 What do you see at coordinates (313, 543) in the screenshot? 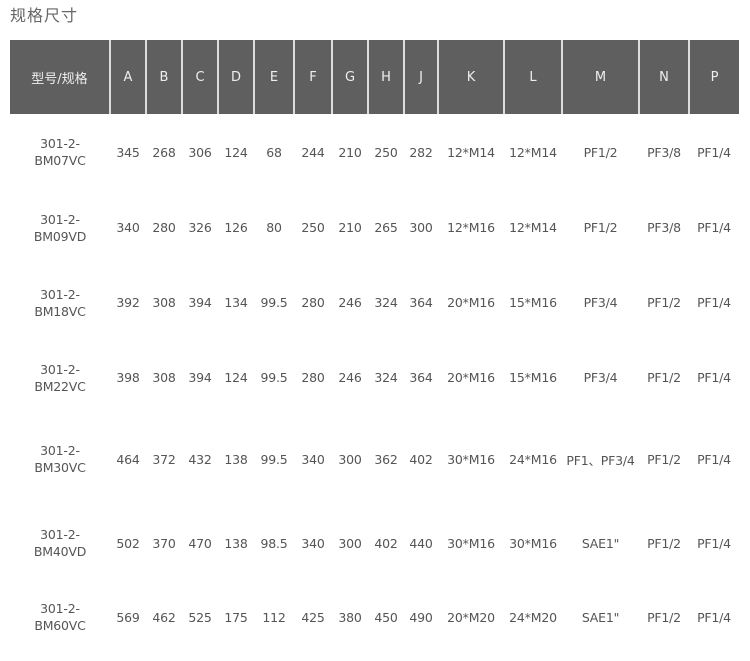
I see `value-cell: 340` at bounding box center [313, 543].